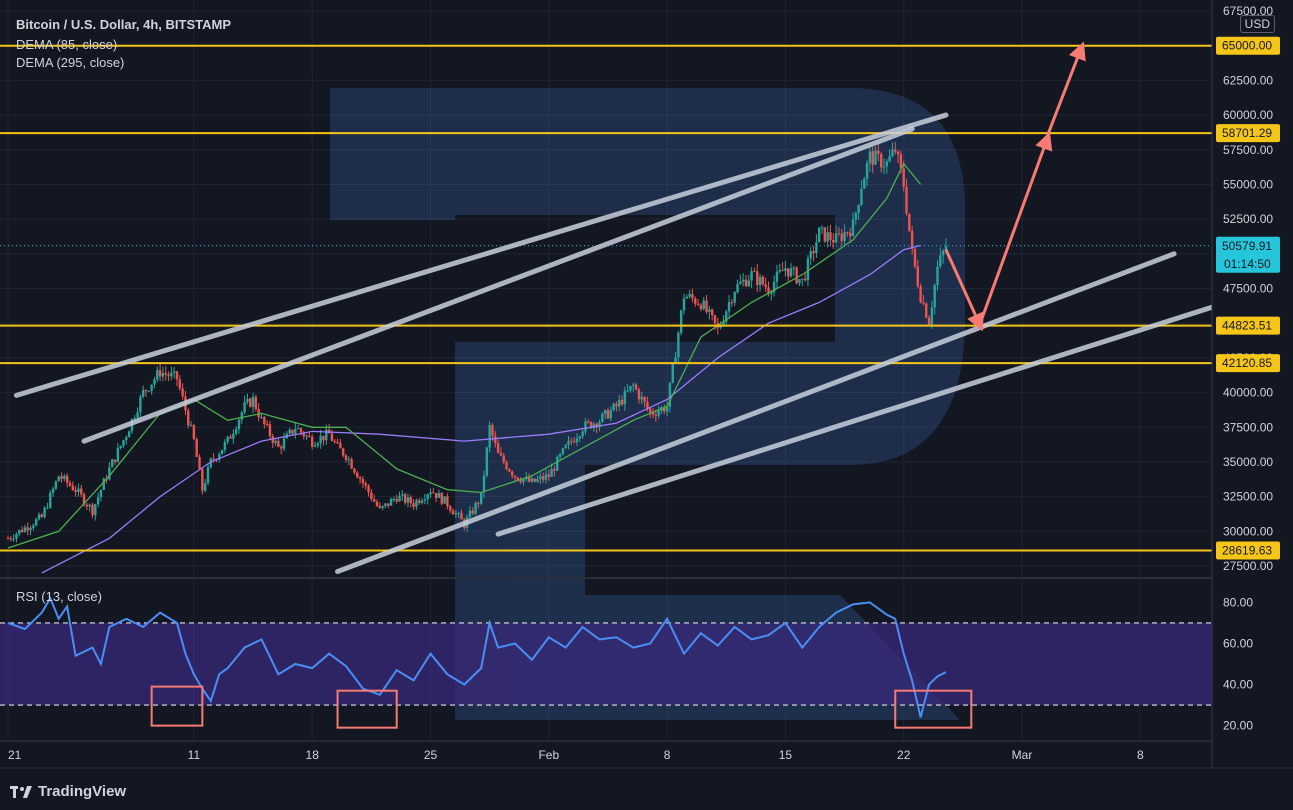 This screenshot has height=810, width=1293. I want to click on level-price-label: 65000.00, so click(1247, 46).